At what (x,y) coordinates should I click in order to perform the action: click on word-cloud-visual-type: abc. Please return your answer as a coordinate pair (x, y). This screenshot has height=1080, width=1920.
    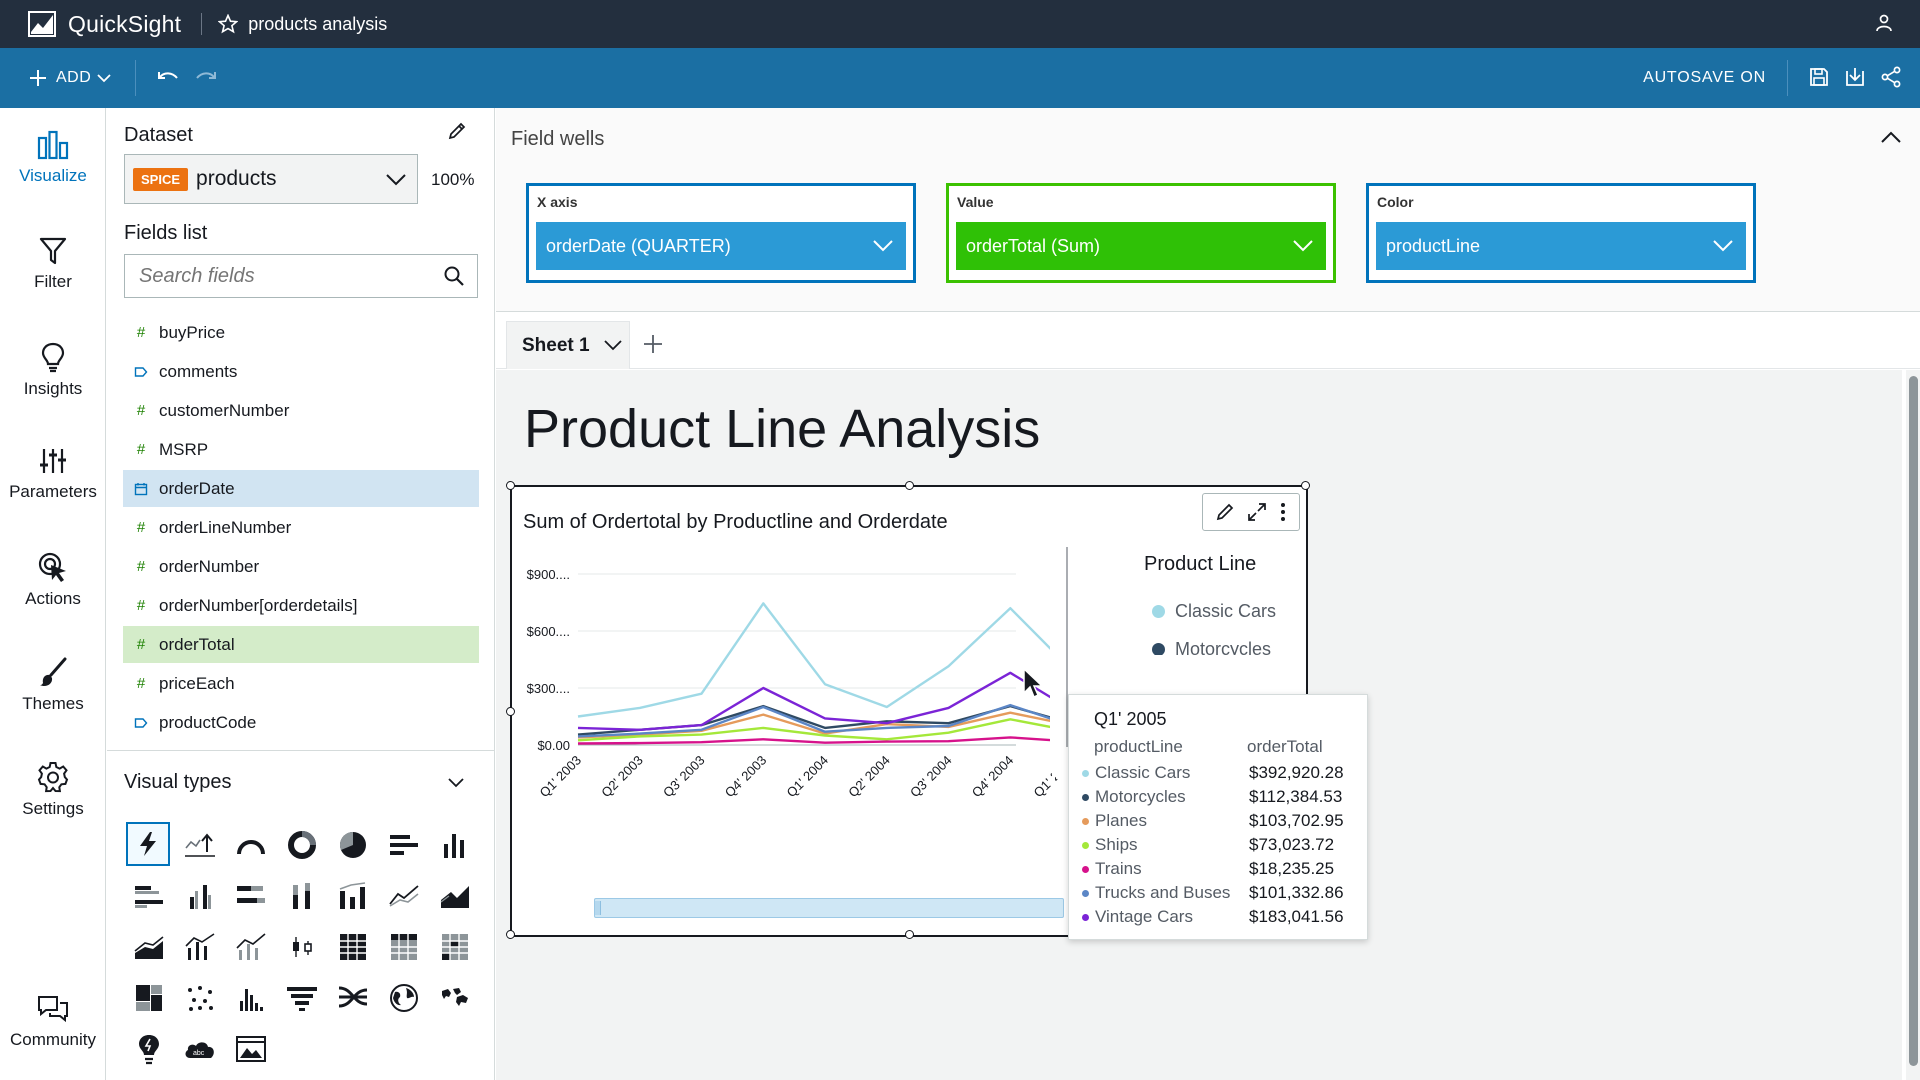
    Looking at the image, I should click on (199, 1048).